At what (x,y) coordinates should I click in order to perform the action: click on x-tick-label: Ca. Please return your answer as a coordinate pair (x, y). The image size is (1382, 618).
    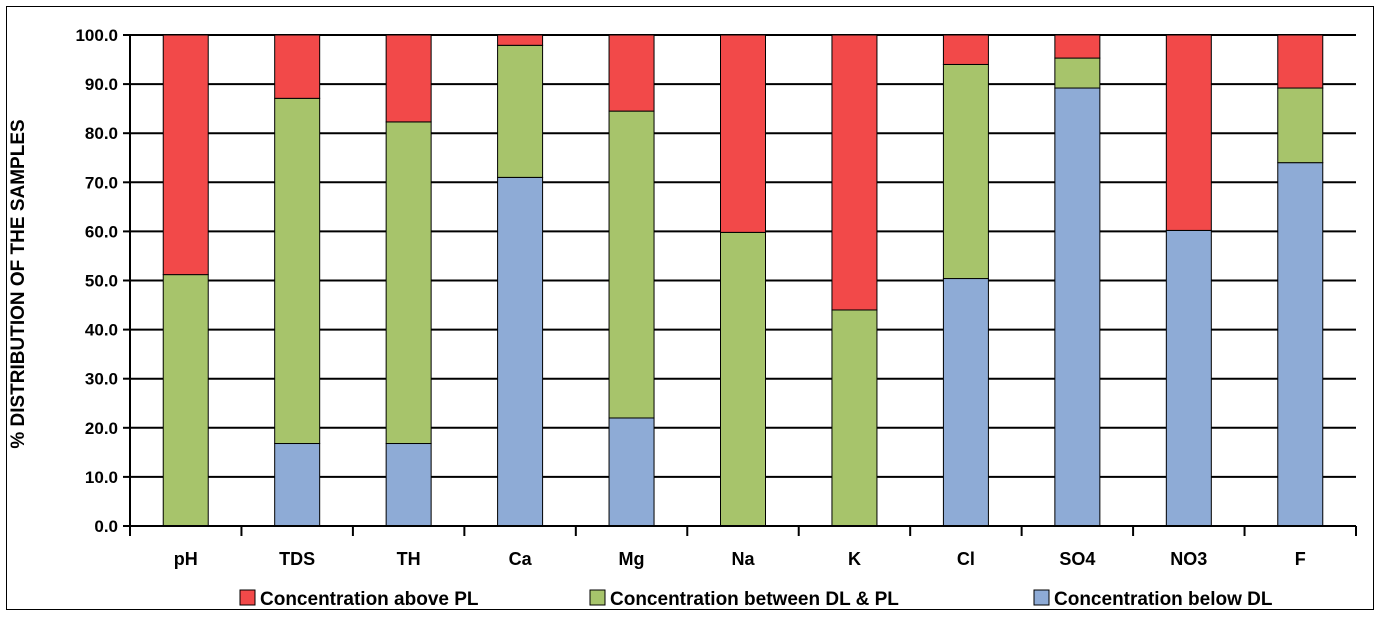
    Looking at the image, I should click on (521, 559).